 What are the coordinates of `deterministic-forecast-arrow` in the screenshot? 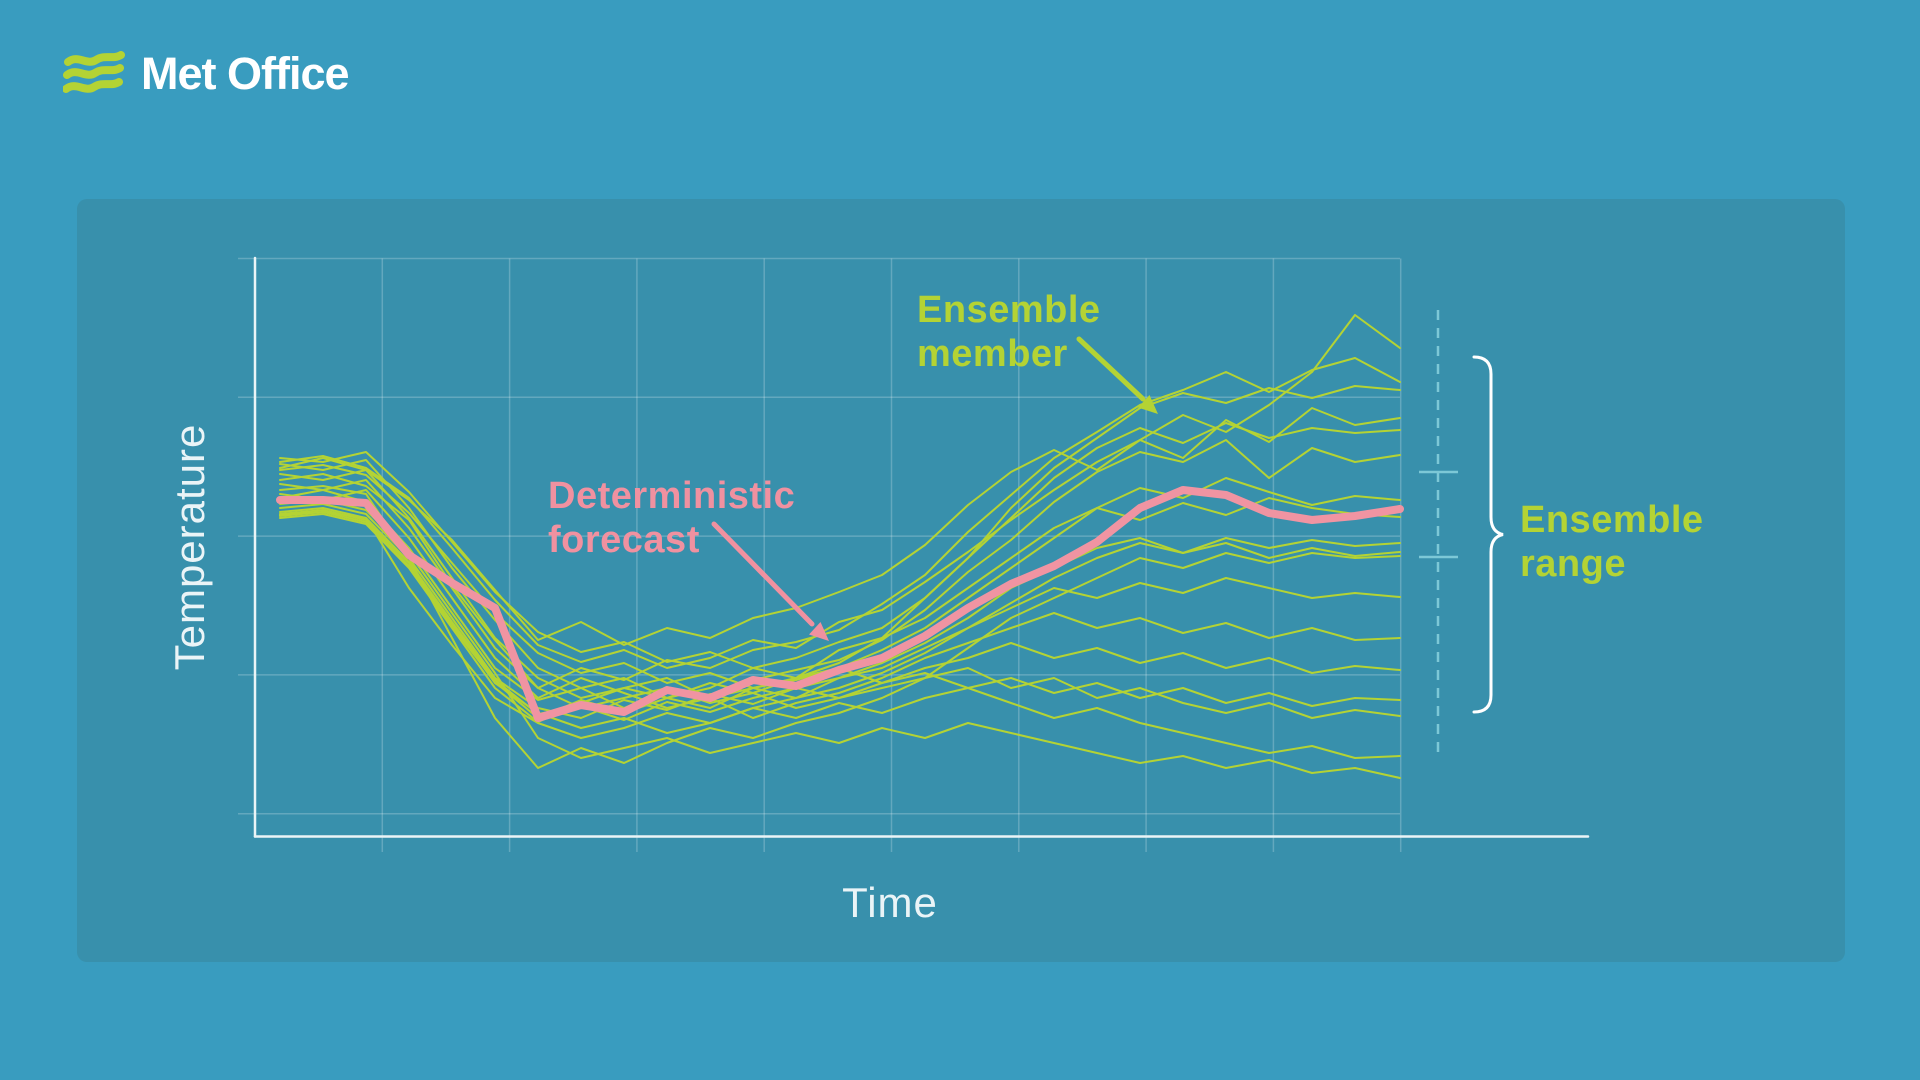 It's located at (770, 581).